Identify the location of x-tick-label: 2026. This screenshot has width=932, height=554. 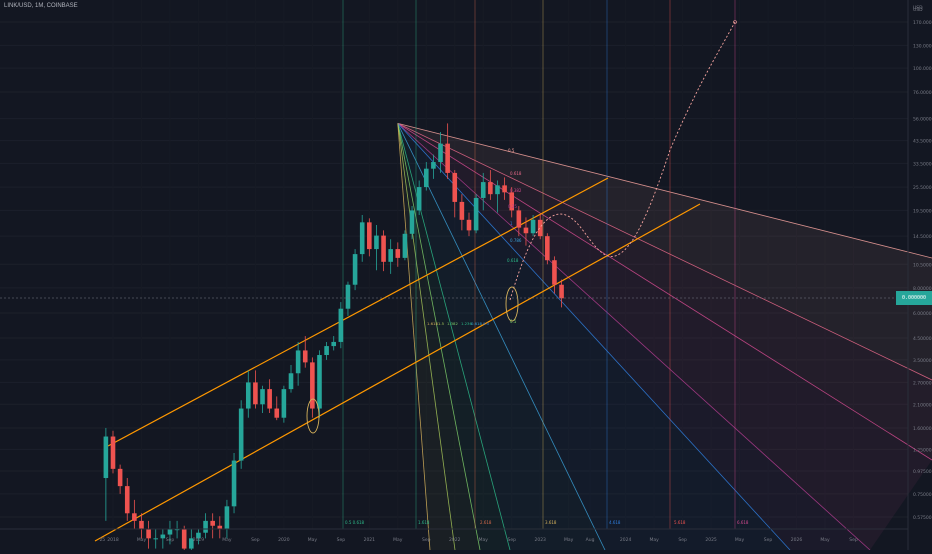
(797, 540).